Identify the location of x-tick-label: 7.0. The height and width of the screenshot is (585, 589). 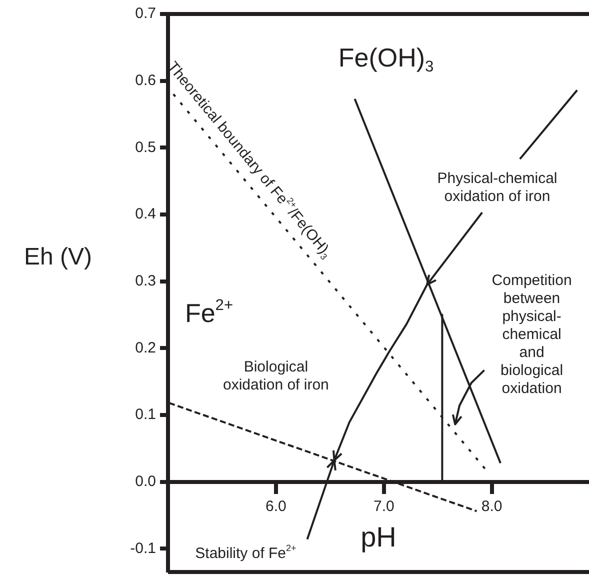
(383, 506).